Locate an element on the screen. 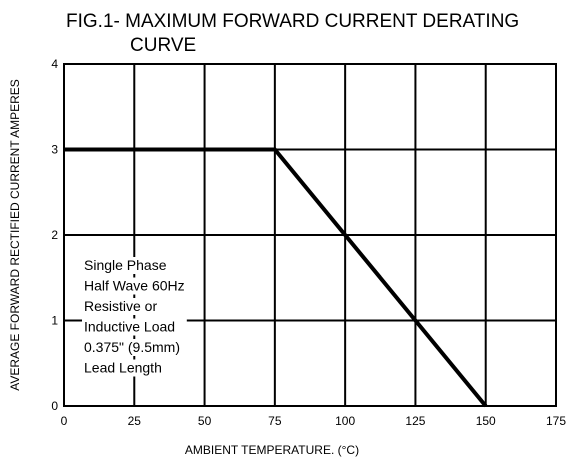  annotation-line: Inductive Load is located at coordinates (129, 327).